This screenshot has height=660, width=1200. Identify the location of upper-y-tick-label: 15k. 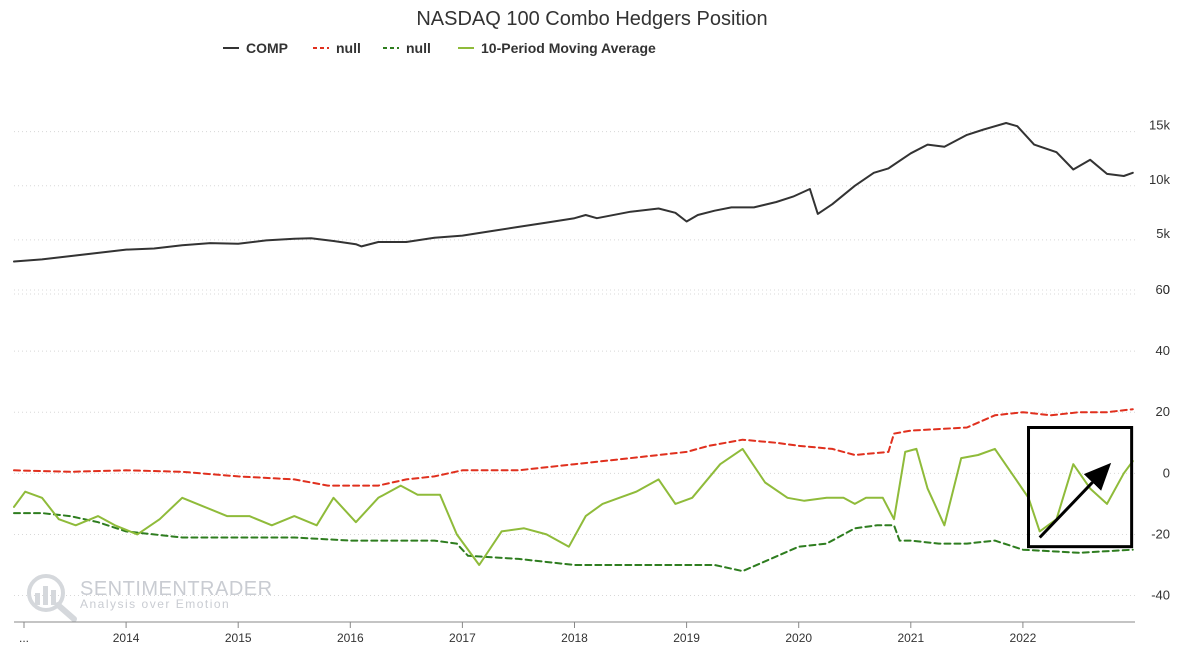
(1159, 125).